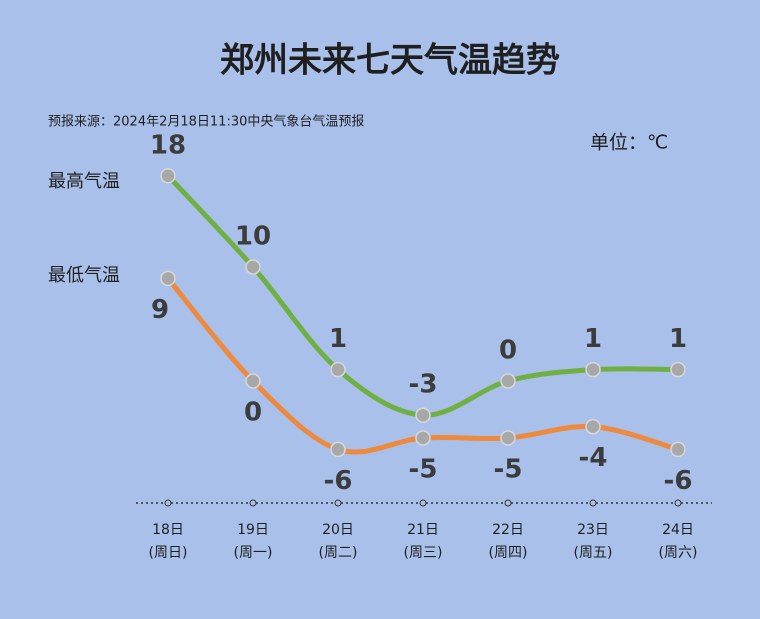 This screenshot has height=619, width=760. Describe the element at coordinates (423, 553) in the screenshot. I see `x-tick-sublabel: (周三)` at that location.